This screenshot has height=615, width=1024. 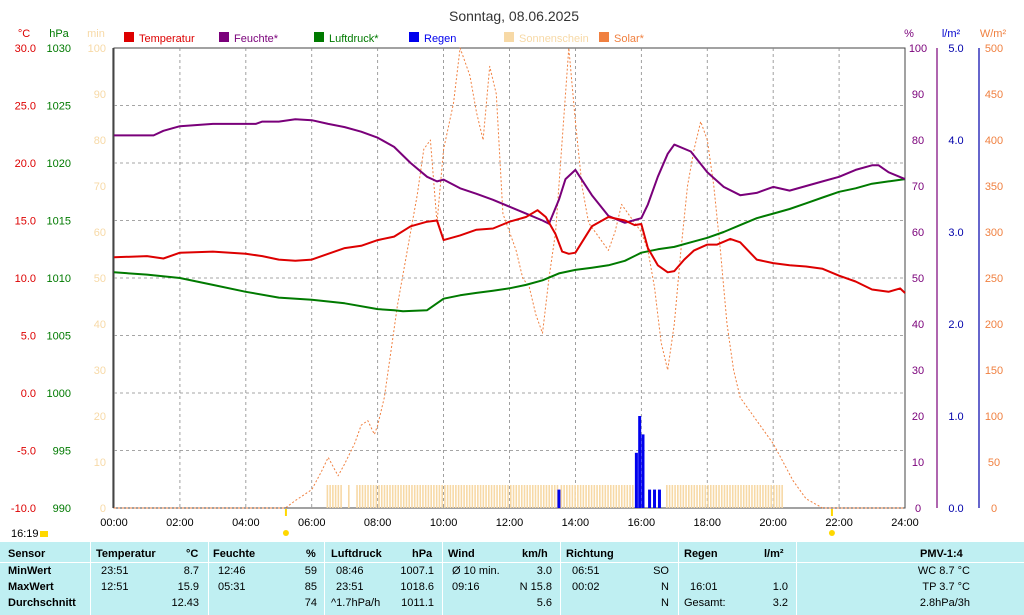 What do you see at coordinates (25, 164) in the screenshot?
I see `temp-tick-label: 20.0` at bounding box center [25, 164].